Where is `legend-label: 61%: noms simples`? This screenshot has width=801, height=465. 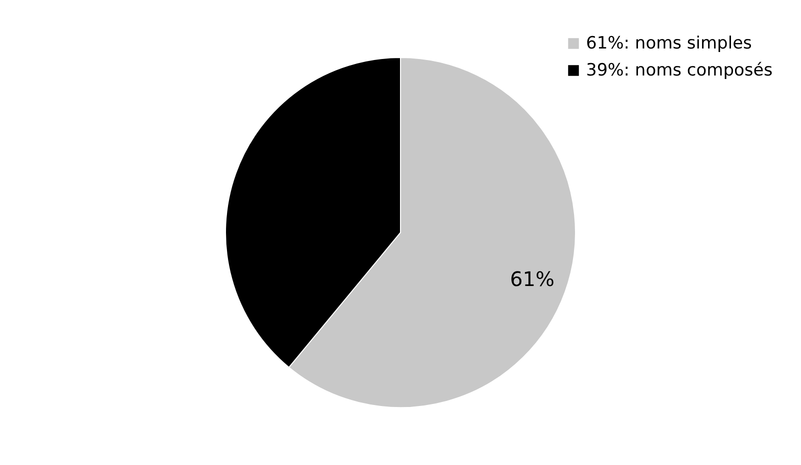 legend-label: 61%: noms simples is located at coordinates (669, 44).